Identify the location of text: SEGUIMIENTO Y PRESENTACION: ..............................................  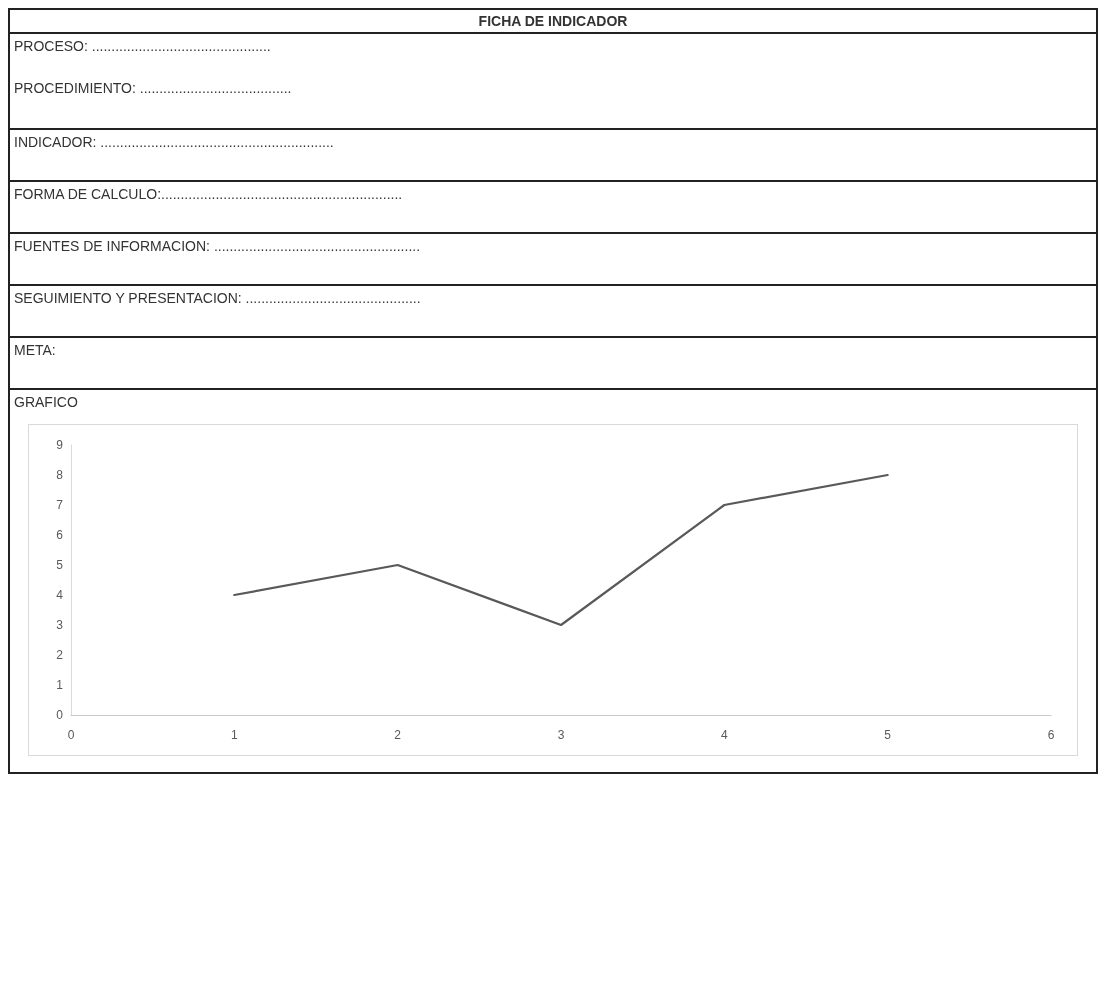
(553, 310).